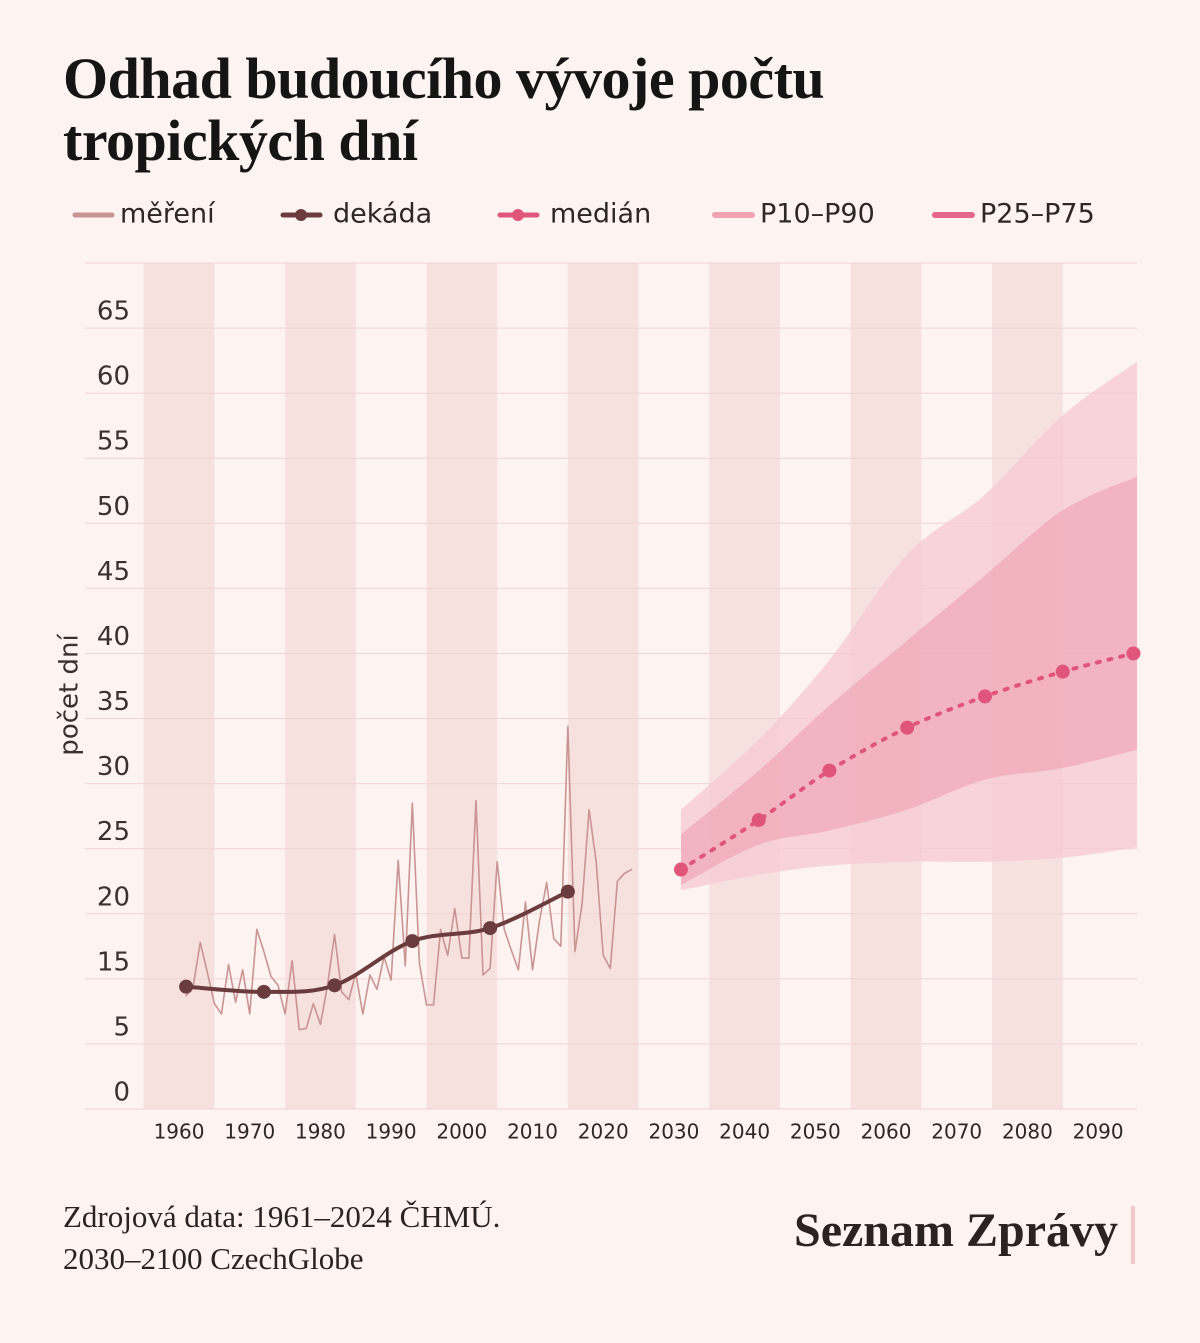 This screenshot has height=1343, width=1200. I want to click on y-tick-label: 25, so click(113, 832).